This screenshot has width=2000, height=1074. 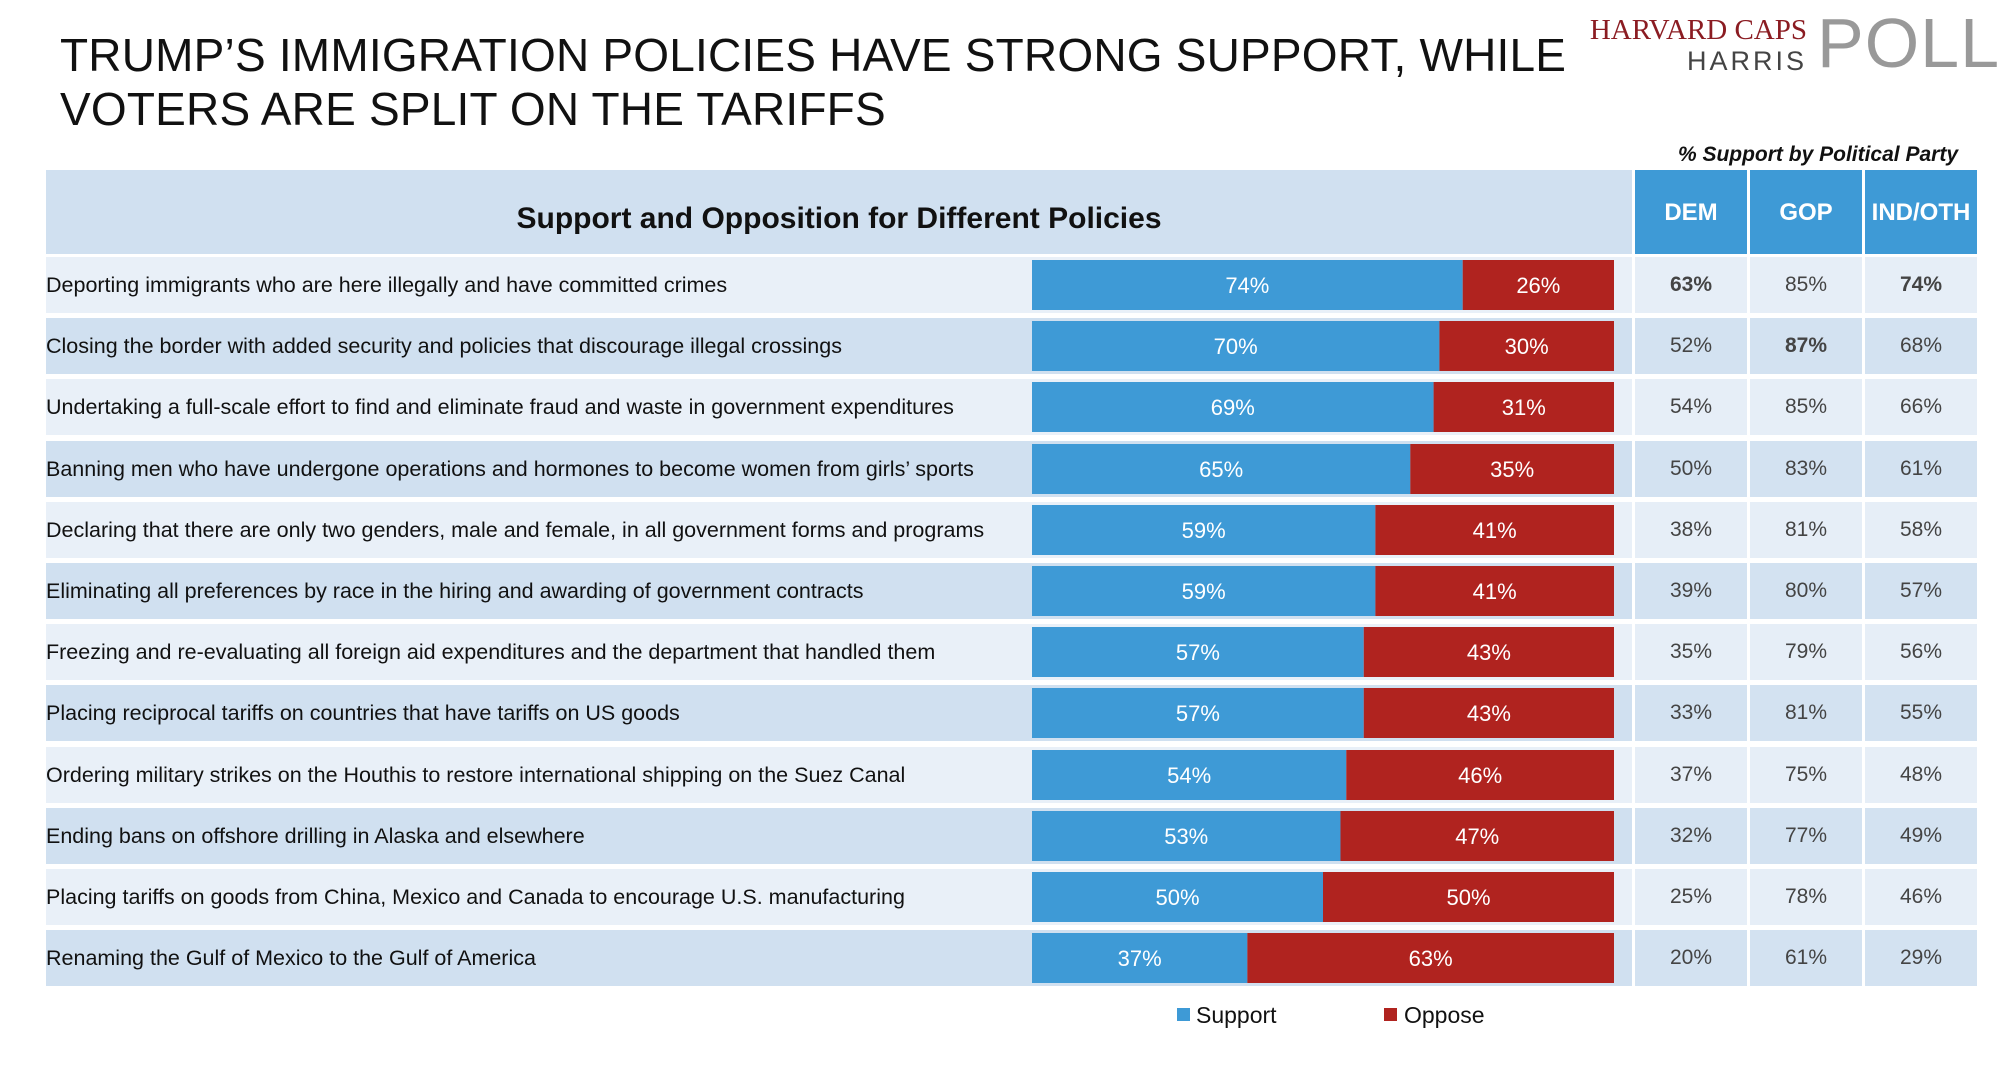 I want to click on party-cell-ind-oth: 49%, so click(x=1921, y=836).